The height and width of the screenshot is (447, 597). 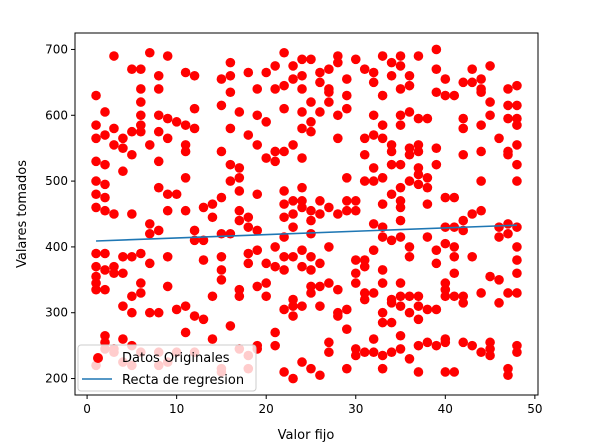 I want to click on regression-line-path, so click(x=306, y=233).